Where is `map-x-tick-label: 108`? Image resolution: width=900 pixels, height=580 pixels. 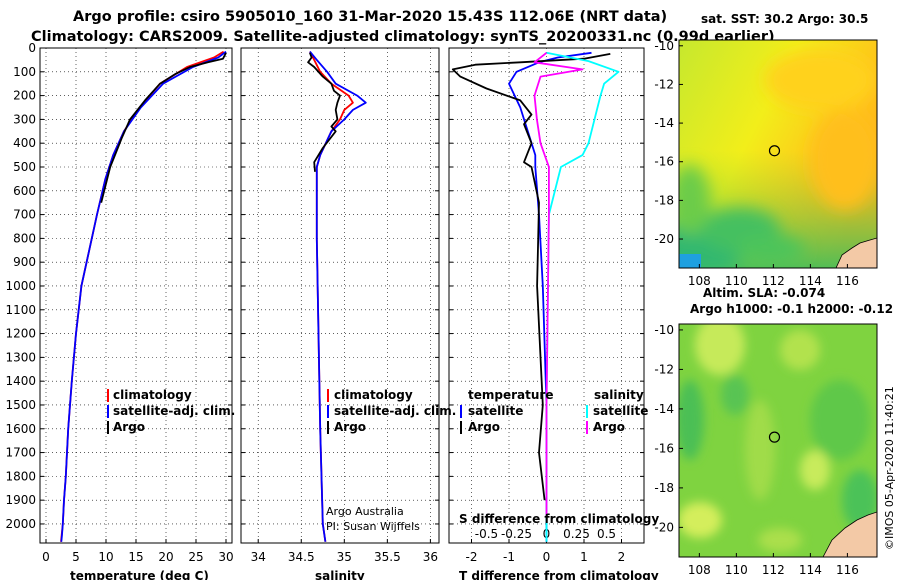
map-x-tick-label: 108 is located at coordinates (699, 570).